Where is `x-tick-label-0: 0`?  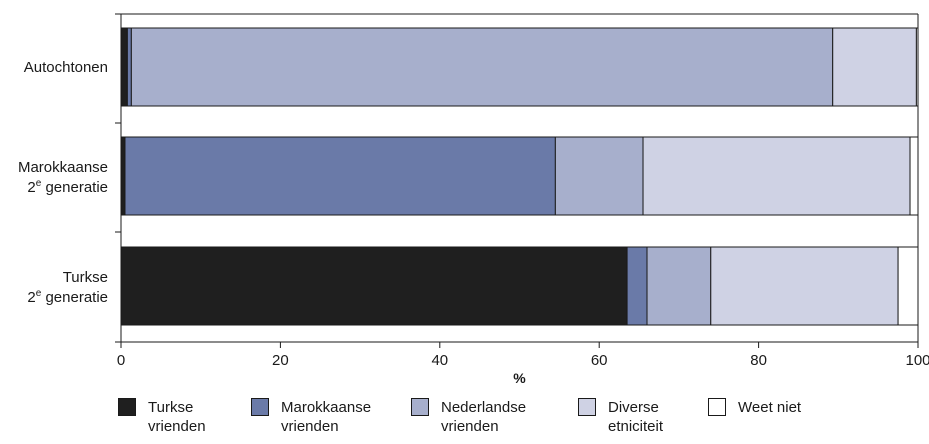 x-tick-label-0: 0 is located at coordinates (121, 360).